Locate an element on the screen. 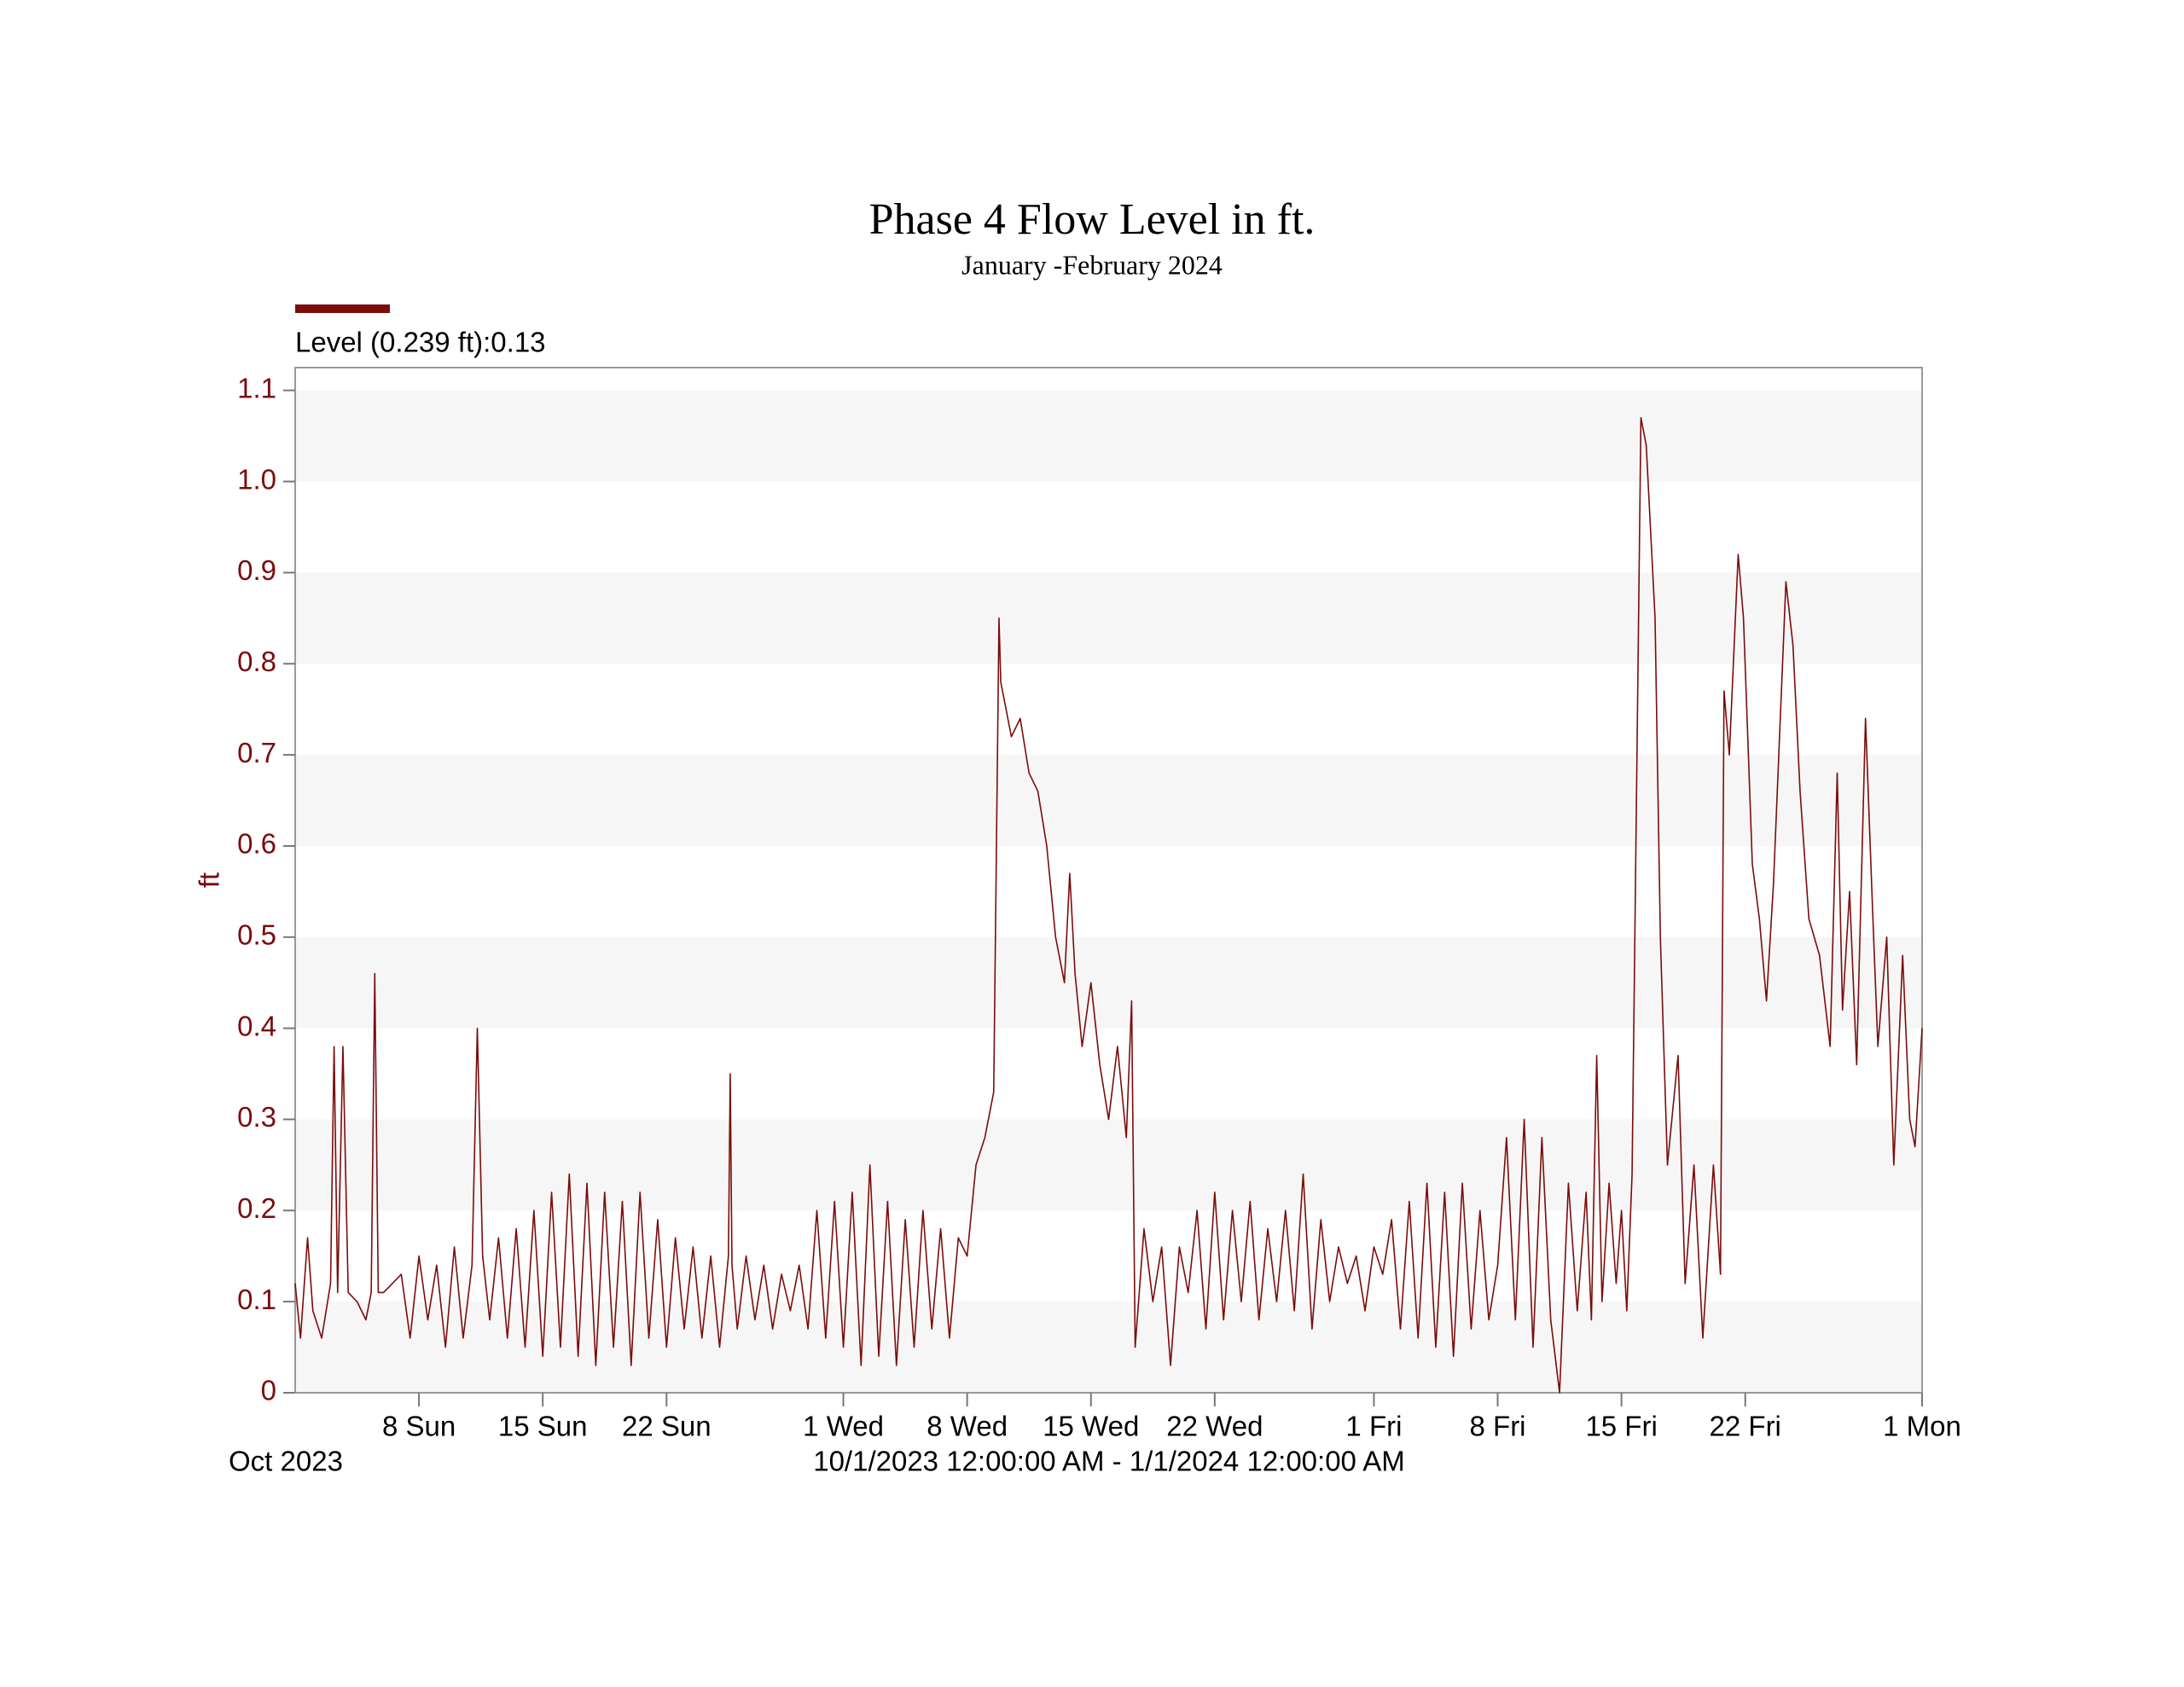  y-tick-label: 0.3 is located at coordinates (256, 1117).